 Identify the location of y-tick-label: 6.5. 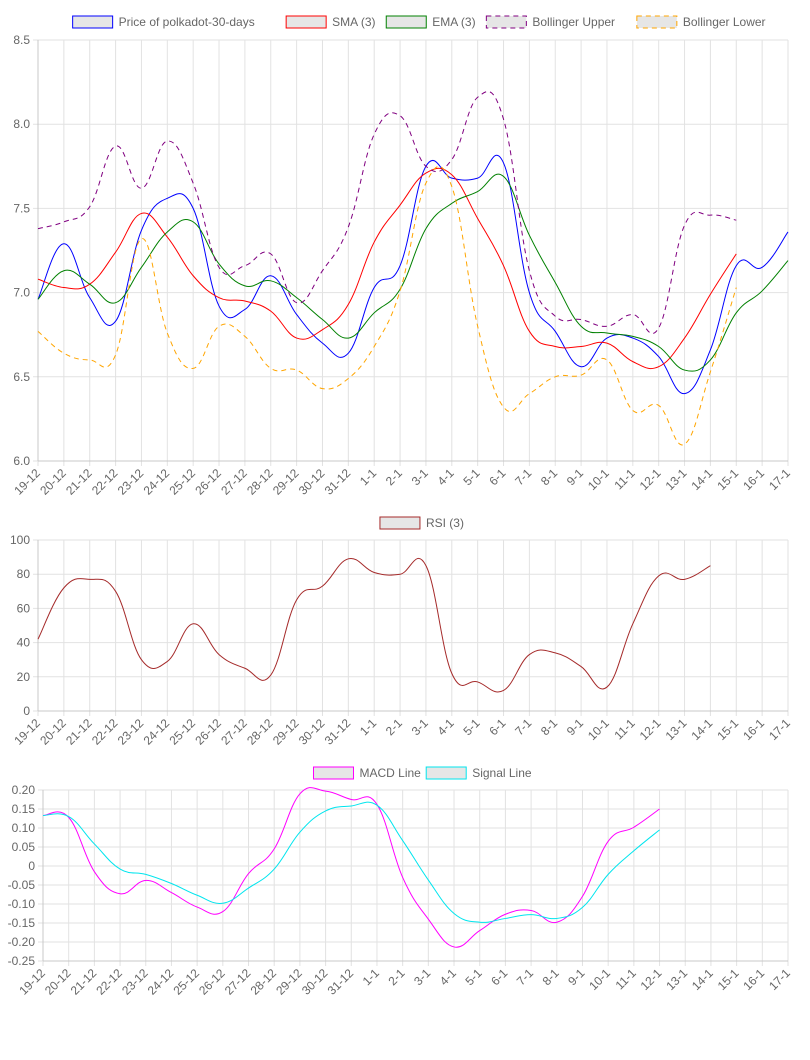
(21, 377).